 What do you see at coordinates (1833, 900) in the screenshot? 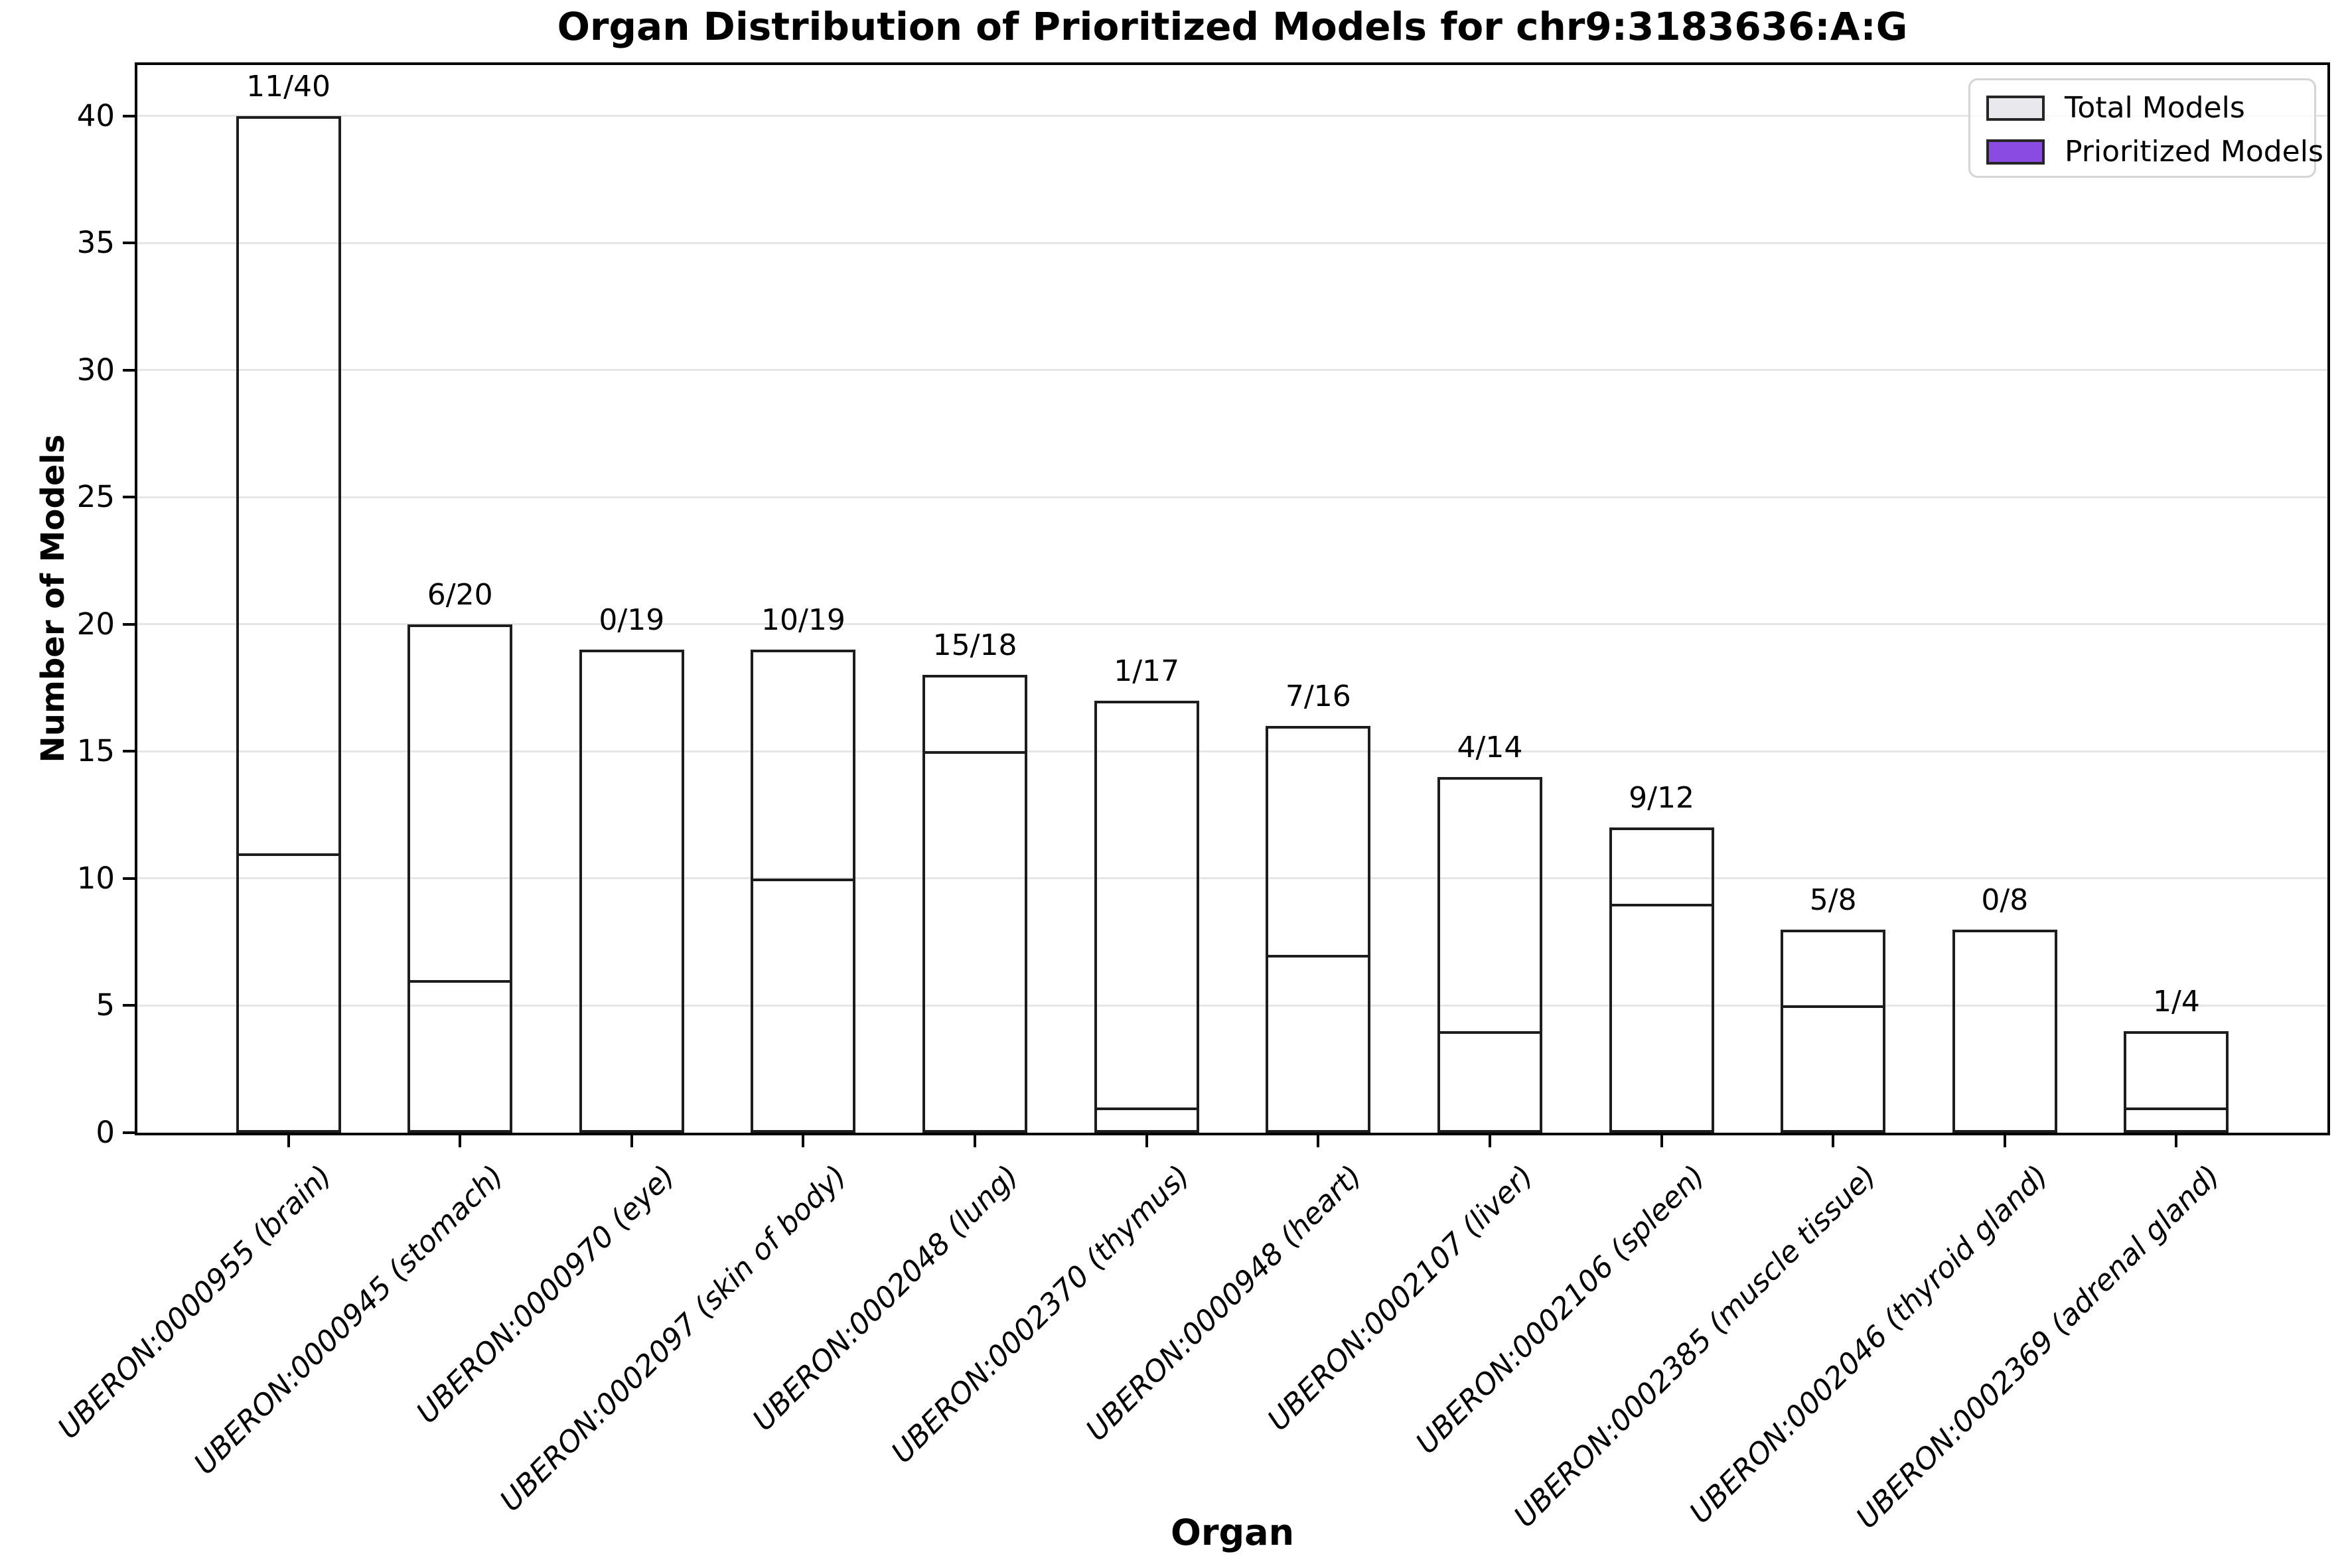
I see `bar-annotation: 5/8` at bounding box center [1833, 900].